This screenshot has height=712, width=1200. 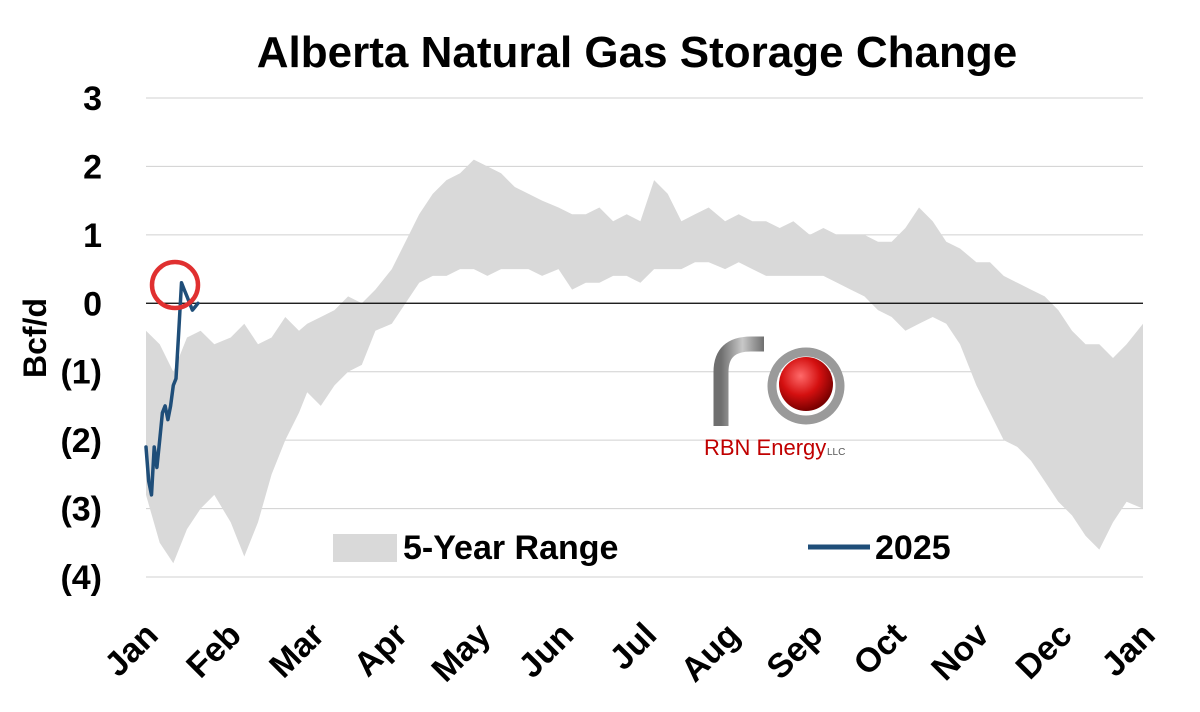 I want to click on y-tick-label: (2), so click(x=81, y=441).